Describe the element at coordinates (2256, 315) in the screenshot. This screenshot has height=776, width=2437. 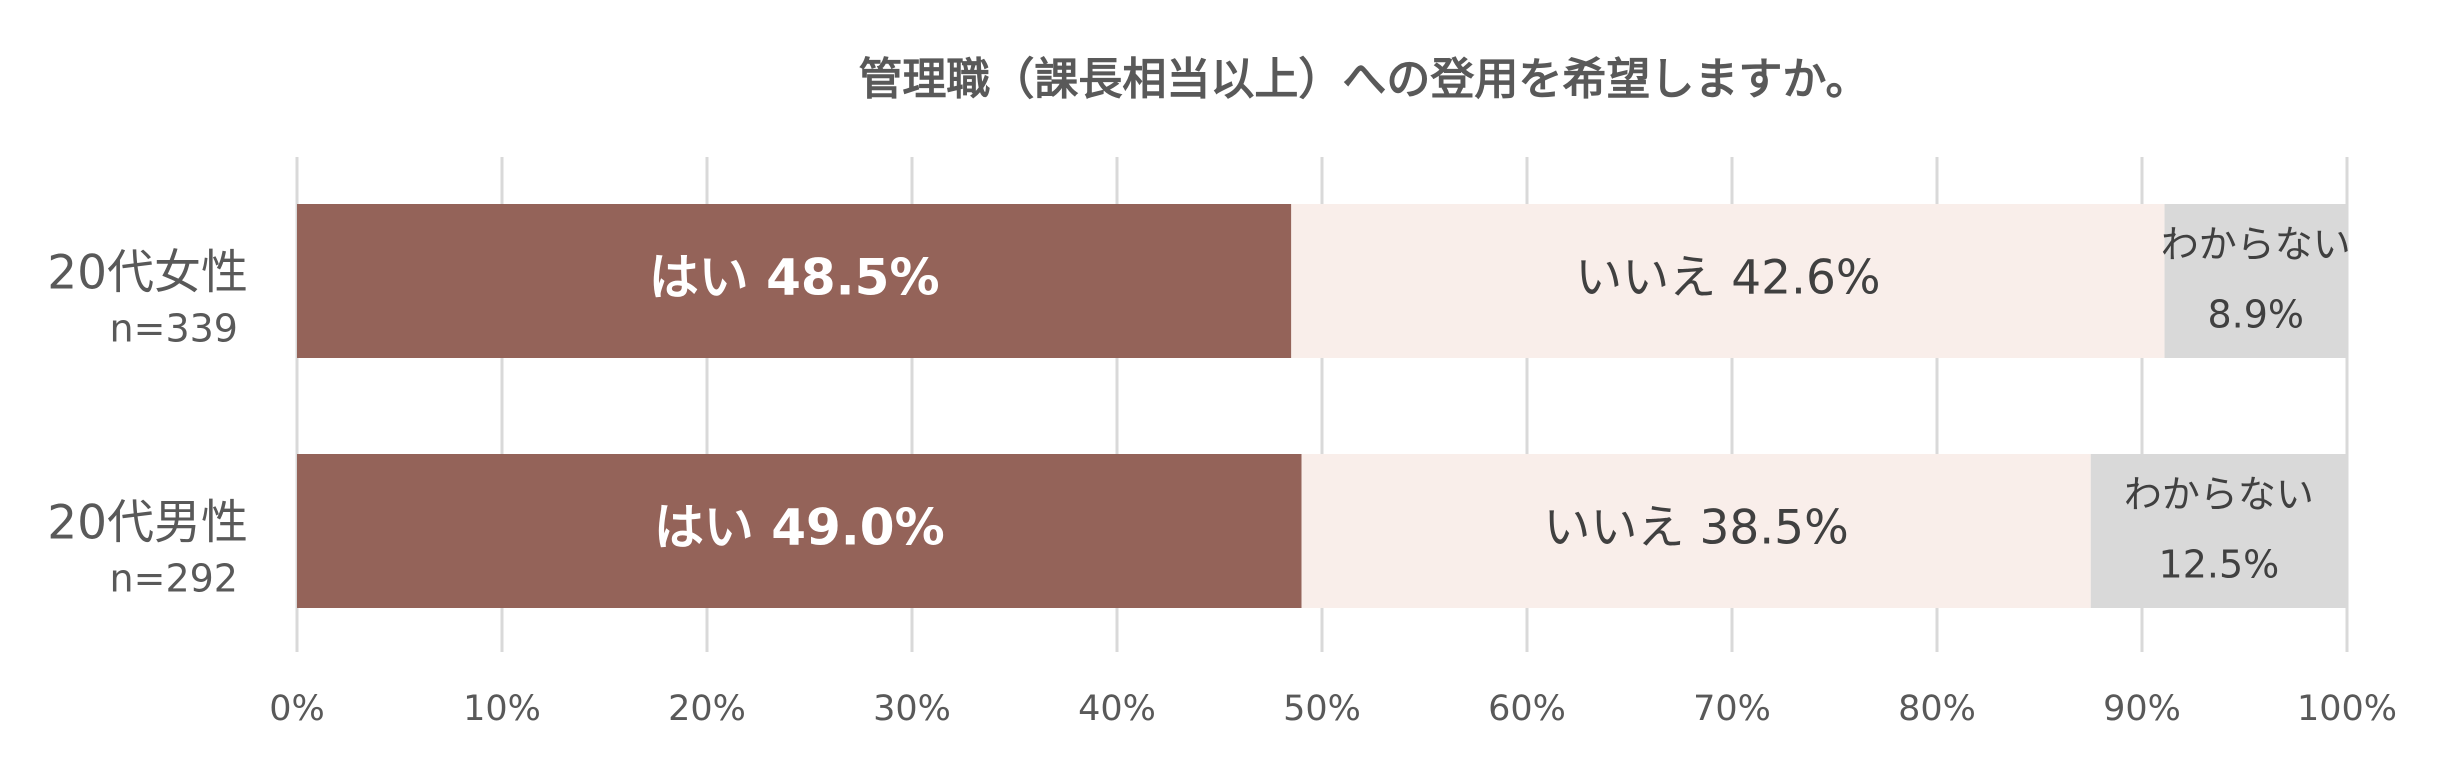
I see `data-label: 8.9%` at that location.